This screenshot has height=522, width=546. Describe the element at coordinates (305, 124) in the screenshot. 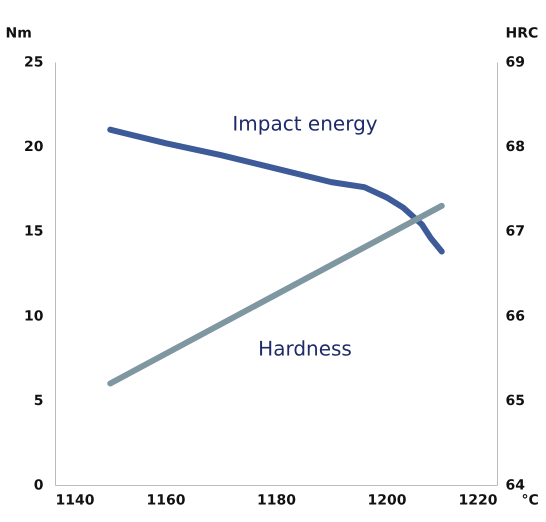

I see `series-label: Impact energy` at that location.